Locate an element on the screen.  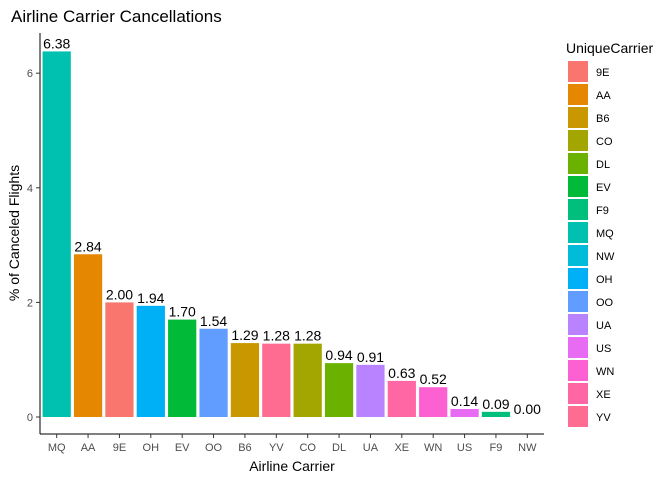
data-label-f9: 0.09 is located at coordinates (495, 404).